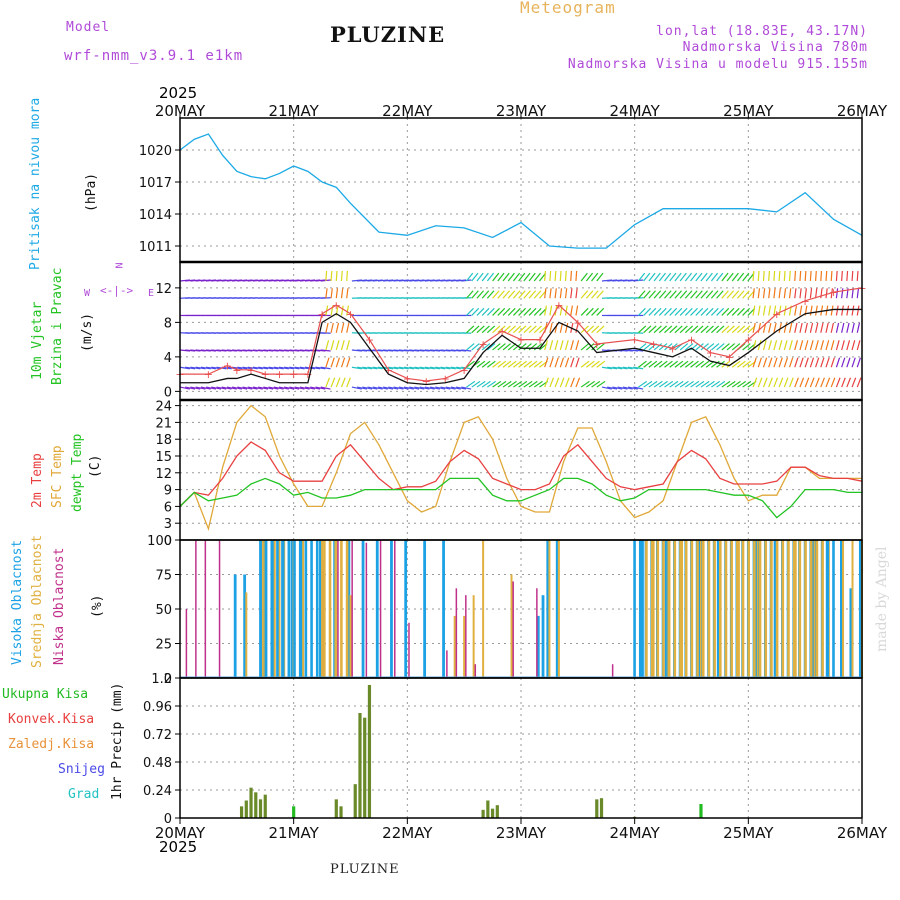 The height and width of the screenshot is (900, 900). Describe the element at coordinates (180, 833) in the screenshot. I see `x-tick-label-bottom: 20MAY` at that location.